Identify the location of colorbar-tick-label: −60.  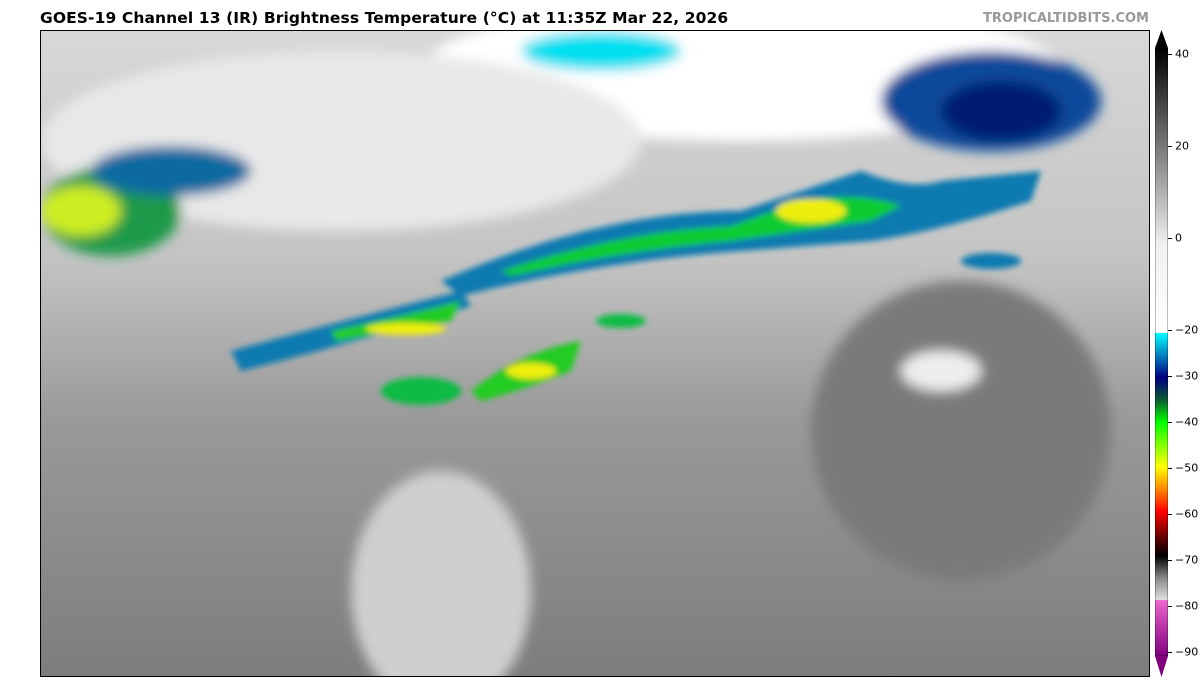
(1187, 514).